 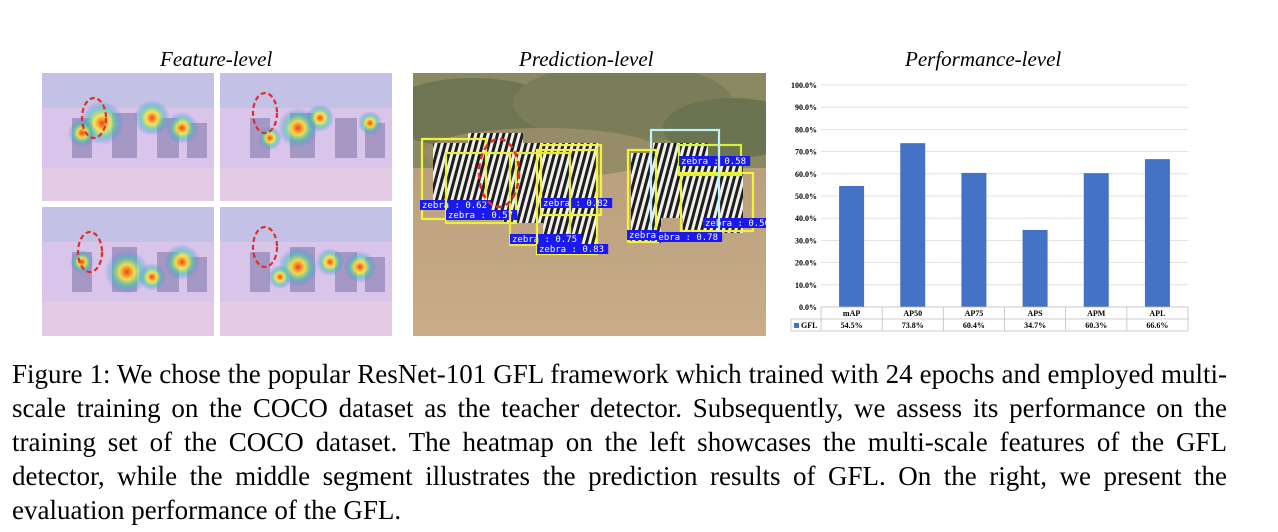 I want to click on value-label: 73.8%, so click(x=913, y=325).